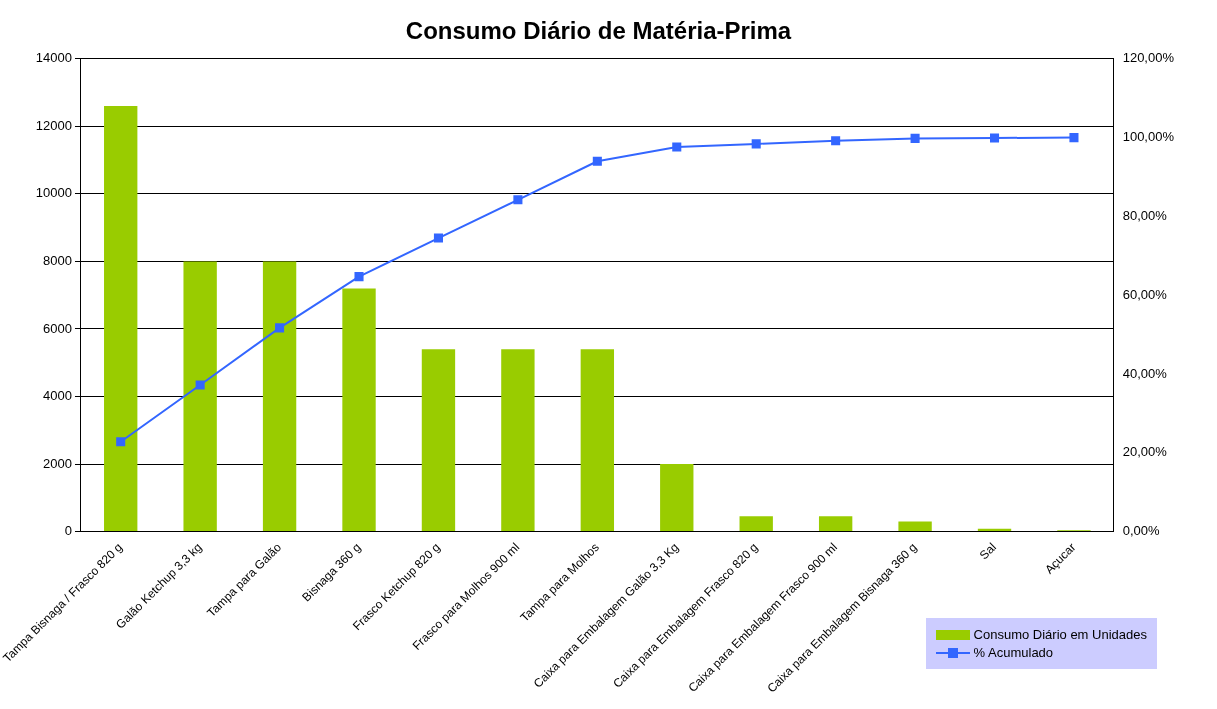  What do you see at coordinates (53, 193) in the screenshot?
I see `y-tick-label: 10000` at bounding box center [53, 193].